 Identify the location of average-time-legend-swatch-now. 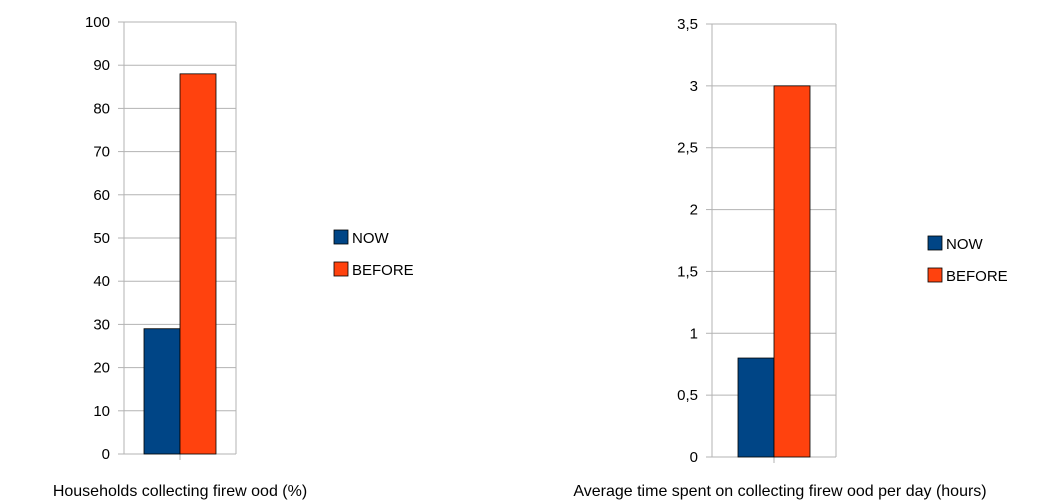
(935, 243).